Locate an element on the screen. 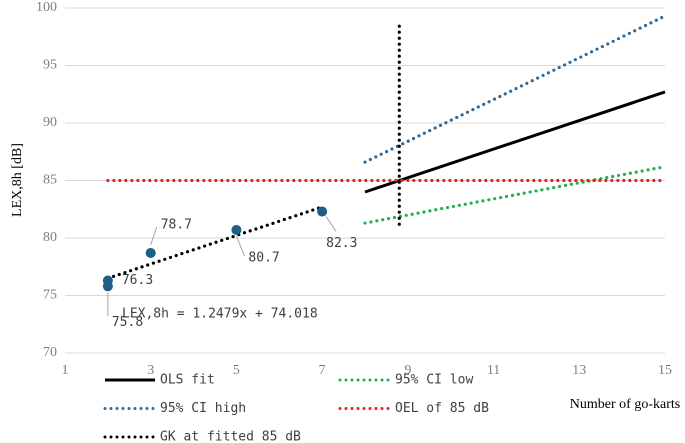 Image resolution: width=685 pixels, height=443 pixels. data-label: 76.3 is located at coordinates (137, 280).